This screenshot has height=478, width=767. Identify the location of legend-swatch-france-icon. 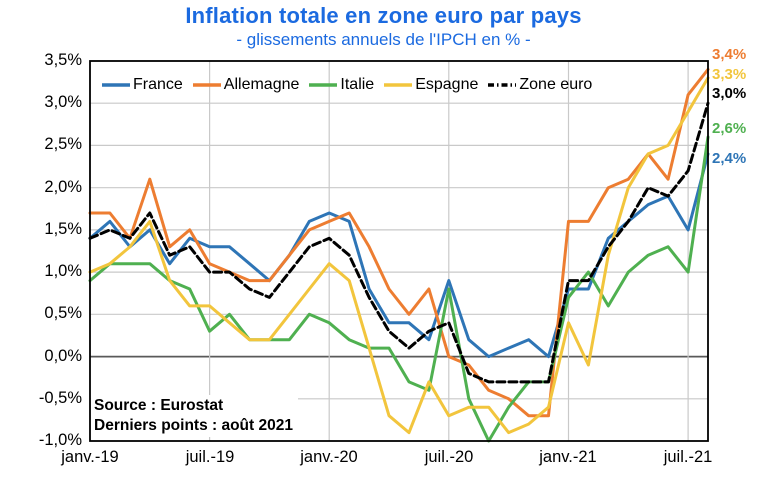
(116, 85).